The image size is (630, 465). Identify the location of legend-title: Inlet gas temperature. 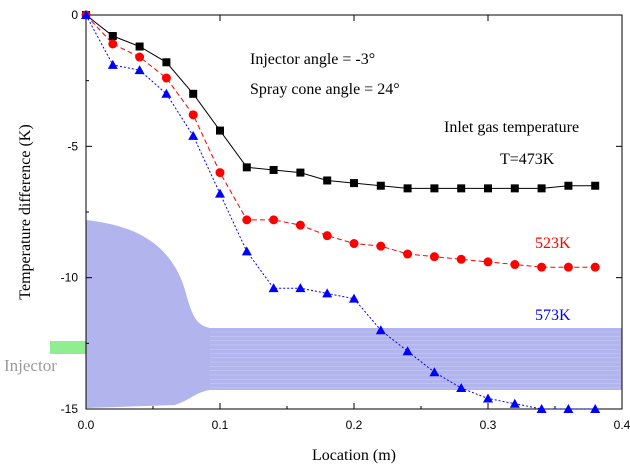
(511, 127).